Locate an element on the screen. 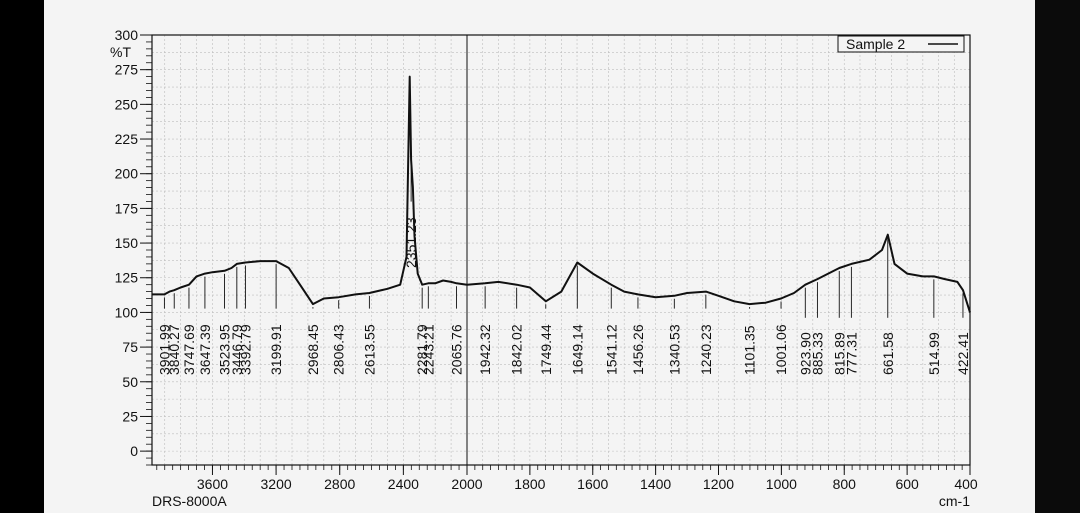  legend-box is located at coordinates (901, 44).